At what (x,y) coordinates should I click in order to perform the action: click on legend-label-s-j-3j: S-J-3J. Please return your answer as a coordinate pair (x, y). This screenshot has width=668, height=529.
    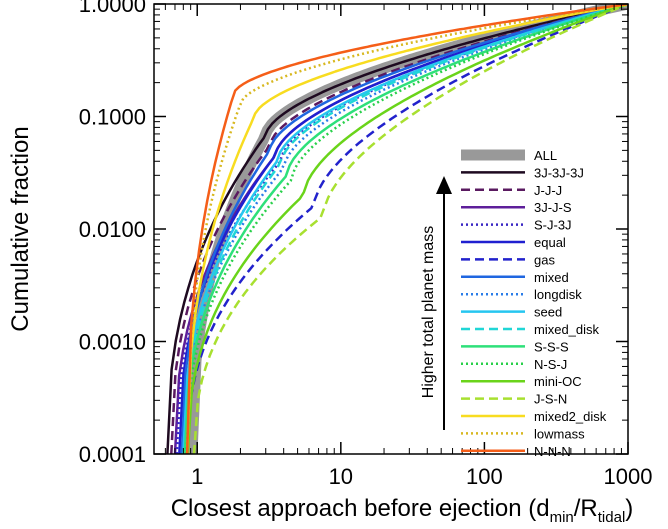
    Looking at the image, I should click on (553, 225).